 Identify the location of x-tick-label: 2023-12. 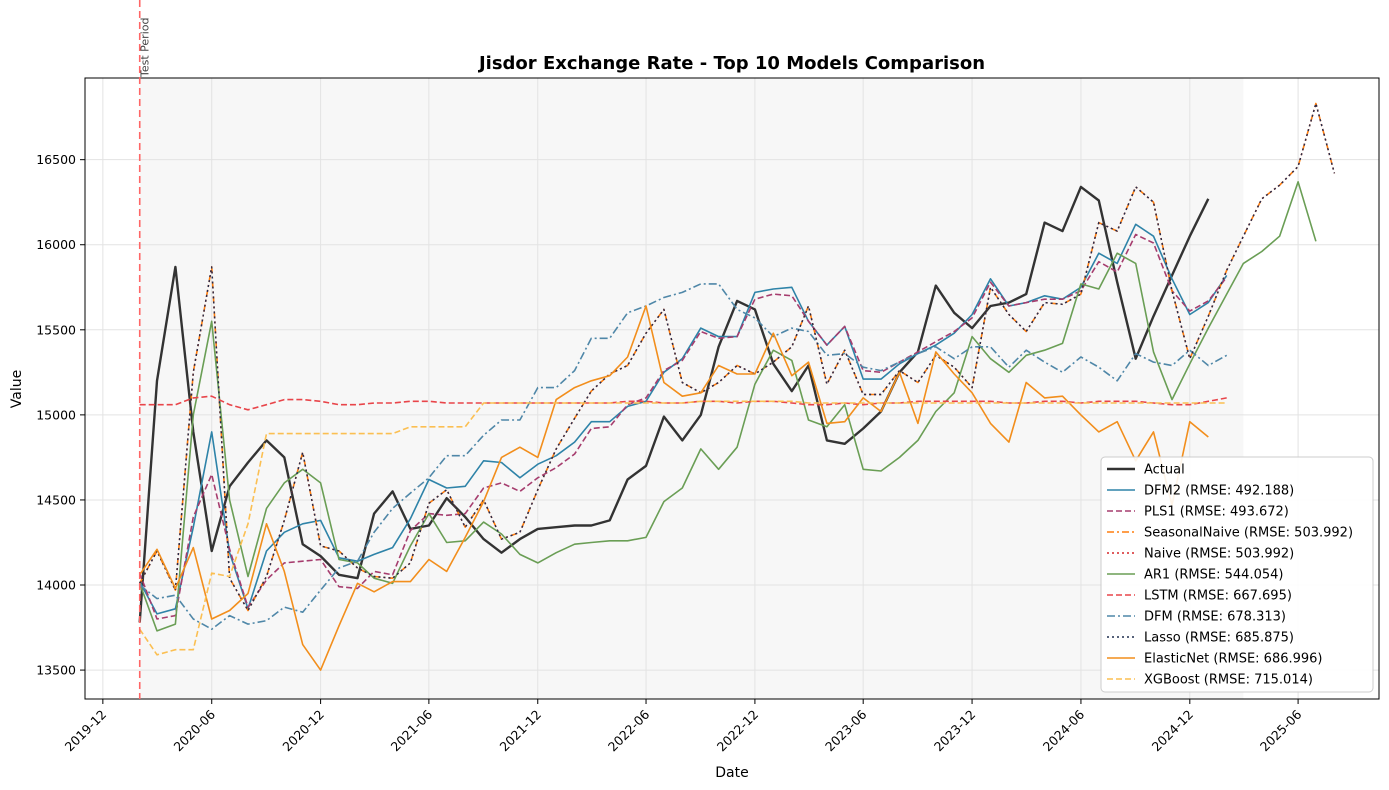
(955, 731).